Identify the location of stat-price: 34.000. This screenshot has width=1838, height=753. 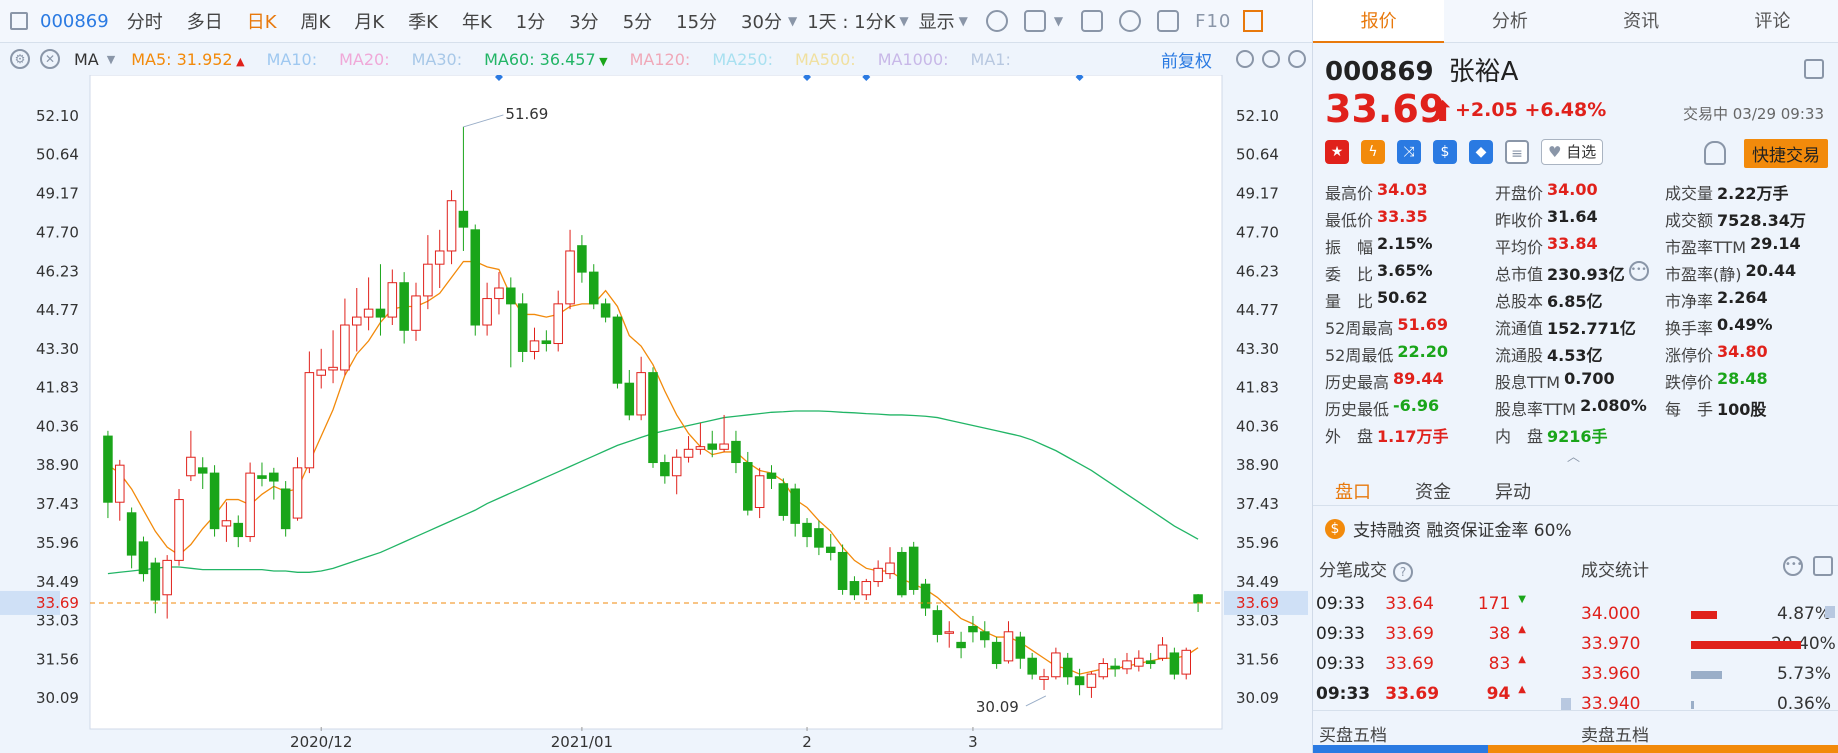
(1611, 614).